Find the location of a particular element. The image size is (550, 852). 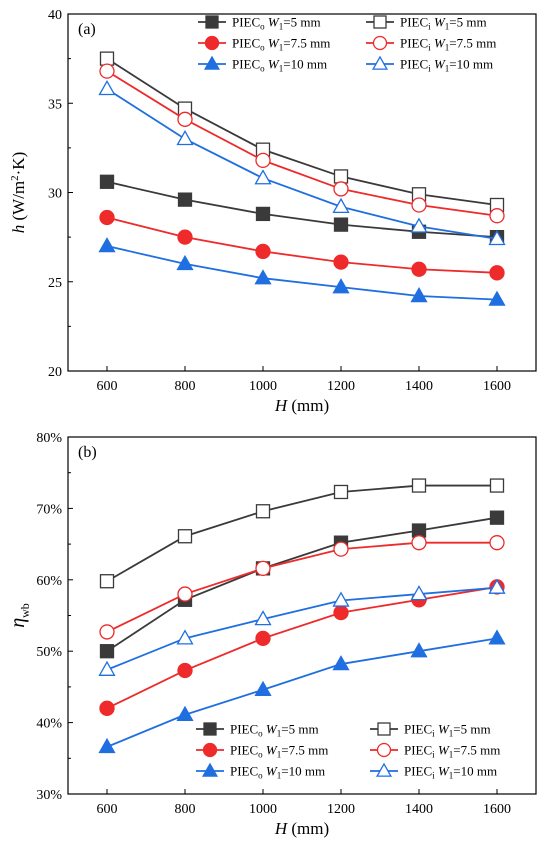

y-tick-label: 70% is located at coordinates (49, 509).